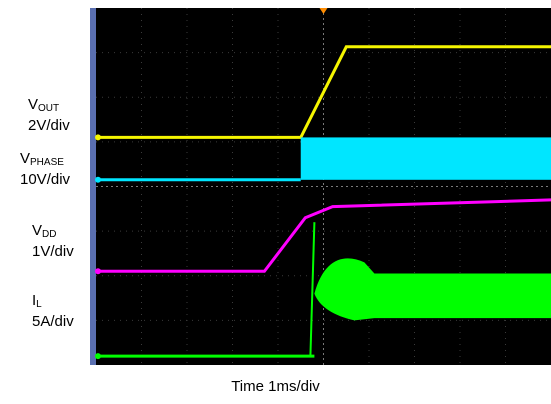 The height and width of the screenshot is (404, 551). Describe the element at coordinates (98, 247) in the screenshot. I see `channel-markers` at that location.